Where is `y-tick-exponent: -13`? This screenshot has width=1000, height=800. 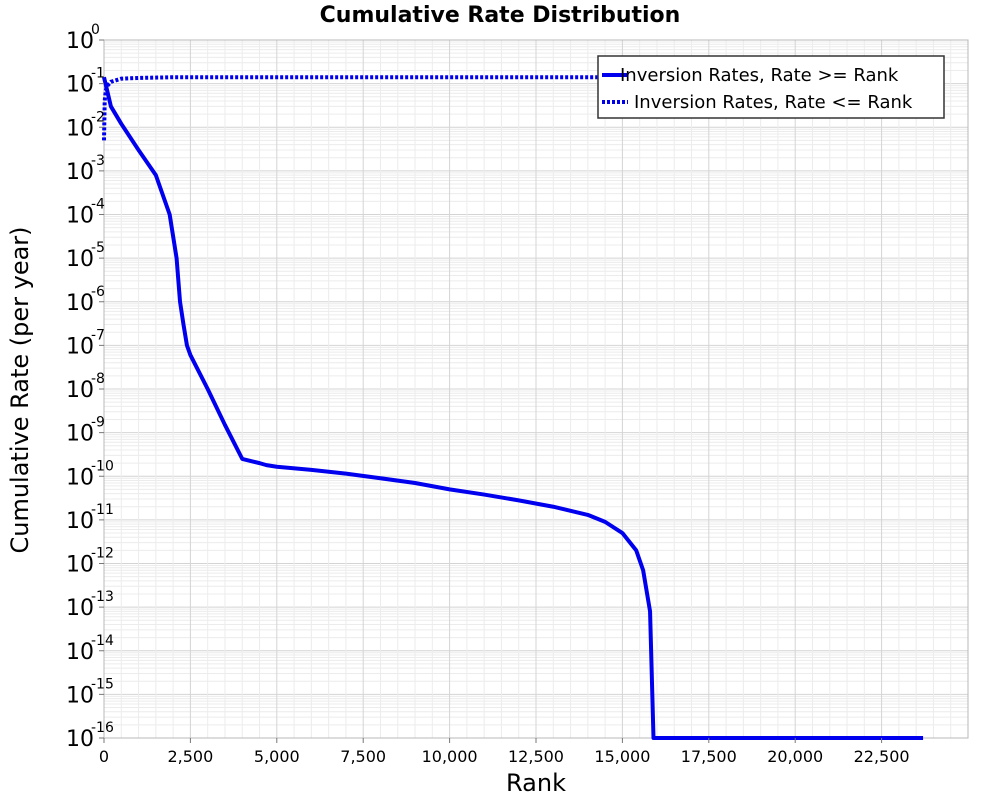 y-tick-exponent: -13 is located at coordinates (102, 597).